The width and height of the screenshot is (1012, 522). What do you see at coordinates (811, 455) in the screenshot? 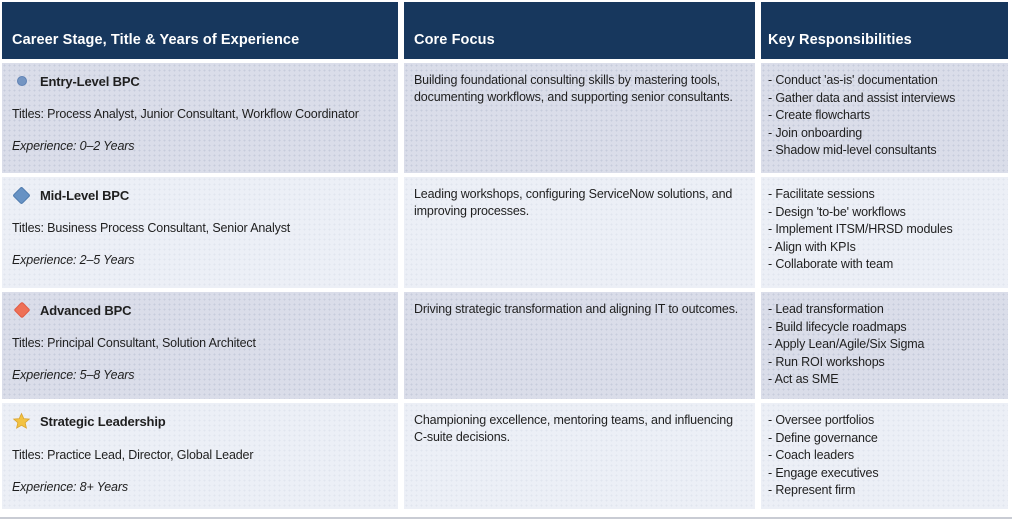
I see `responsibility-item: - Coach leaders` at bounding box center [811, 455].